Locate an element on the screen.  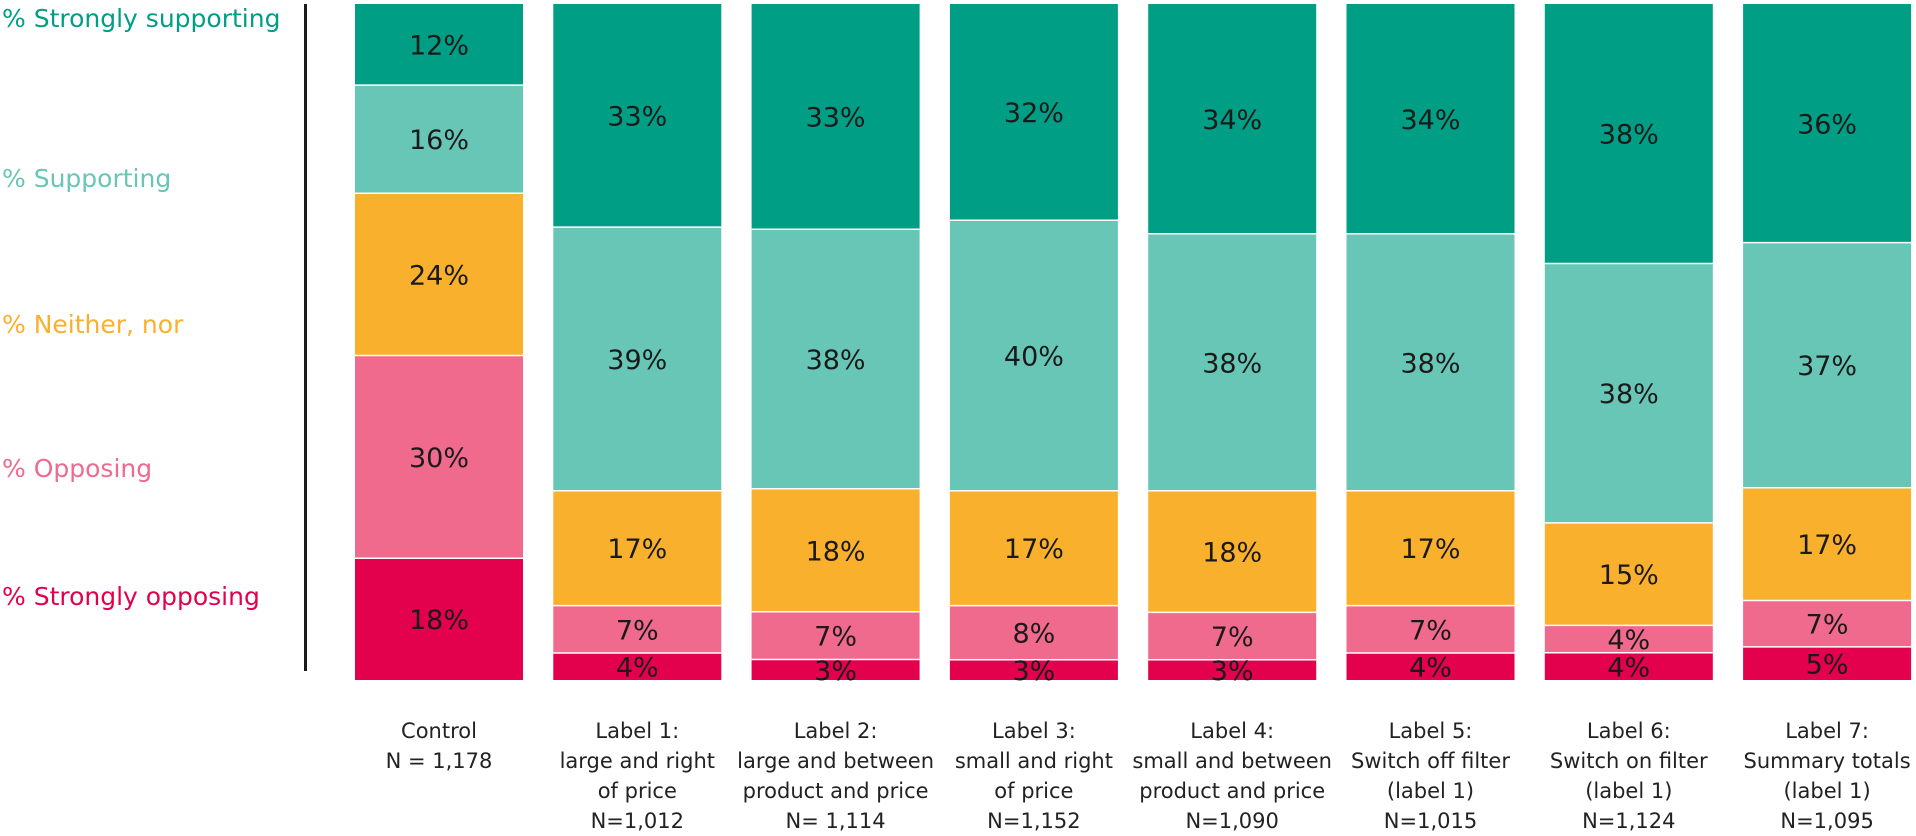
data-label-cat6-series3: 4% is located at coordinates (1628, 640).